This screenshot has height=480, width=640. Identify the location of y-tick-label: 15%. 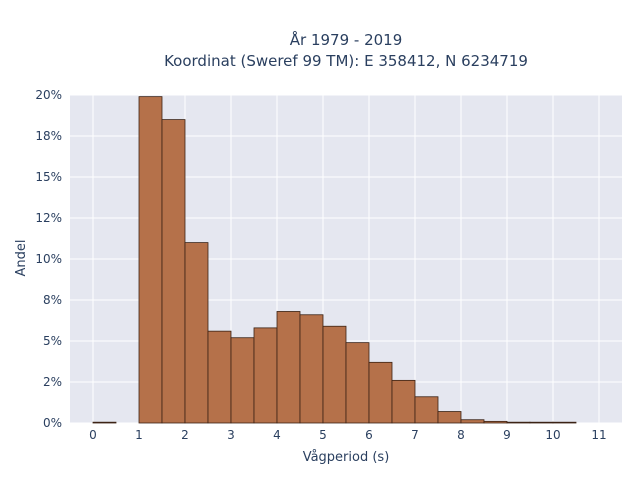
(48, 177).